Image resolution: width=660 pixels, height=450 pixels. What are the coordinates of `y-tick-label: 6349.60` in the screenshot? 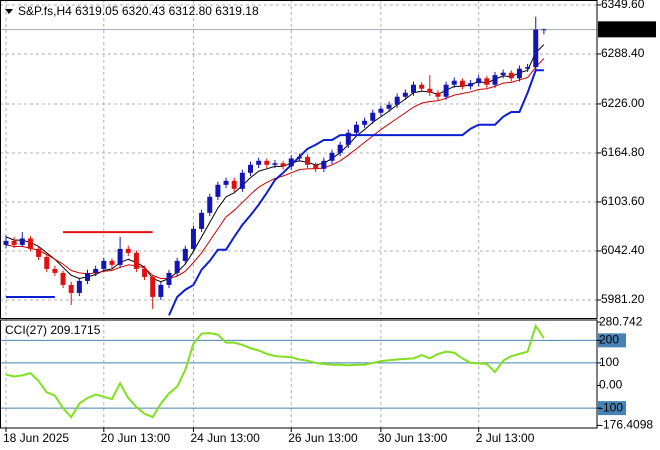 It's located at (623, 5).